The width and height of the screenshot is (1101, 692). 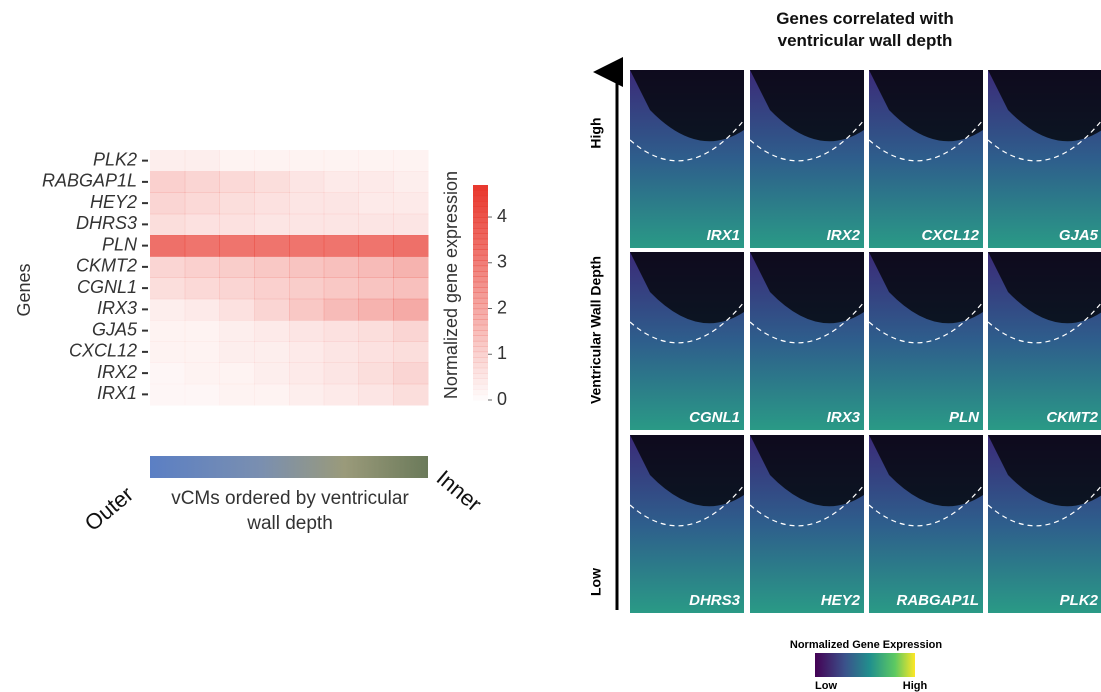 I want to click on panel-label: PLN, so click(x=964, y=417).